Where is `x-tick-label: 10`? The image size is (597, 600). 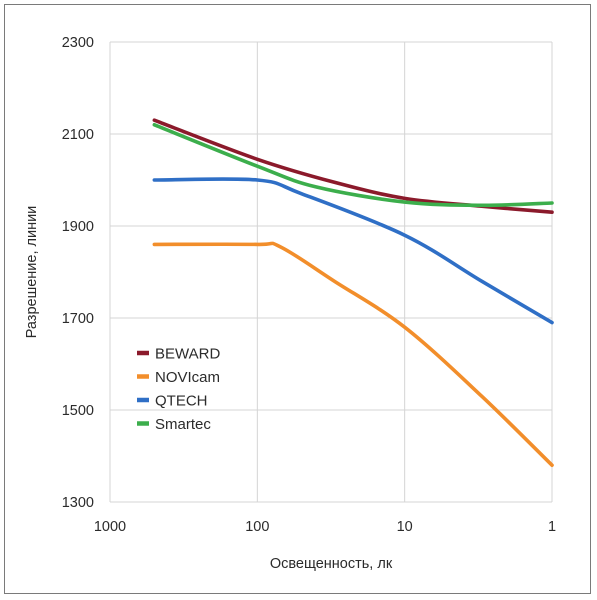 x-tick-label: 10 is located at coordinates (405, 527).